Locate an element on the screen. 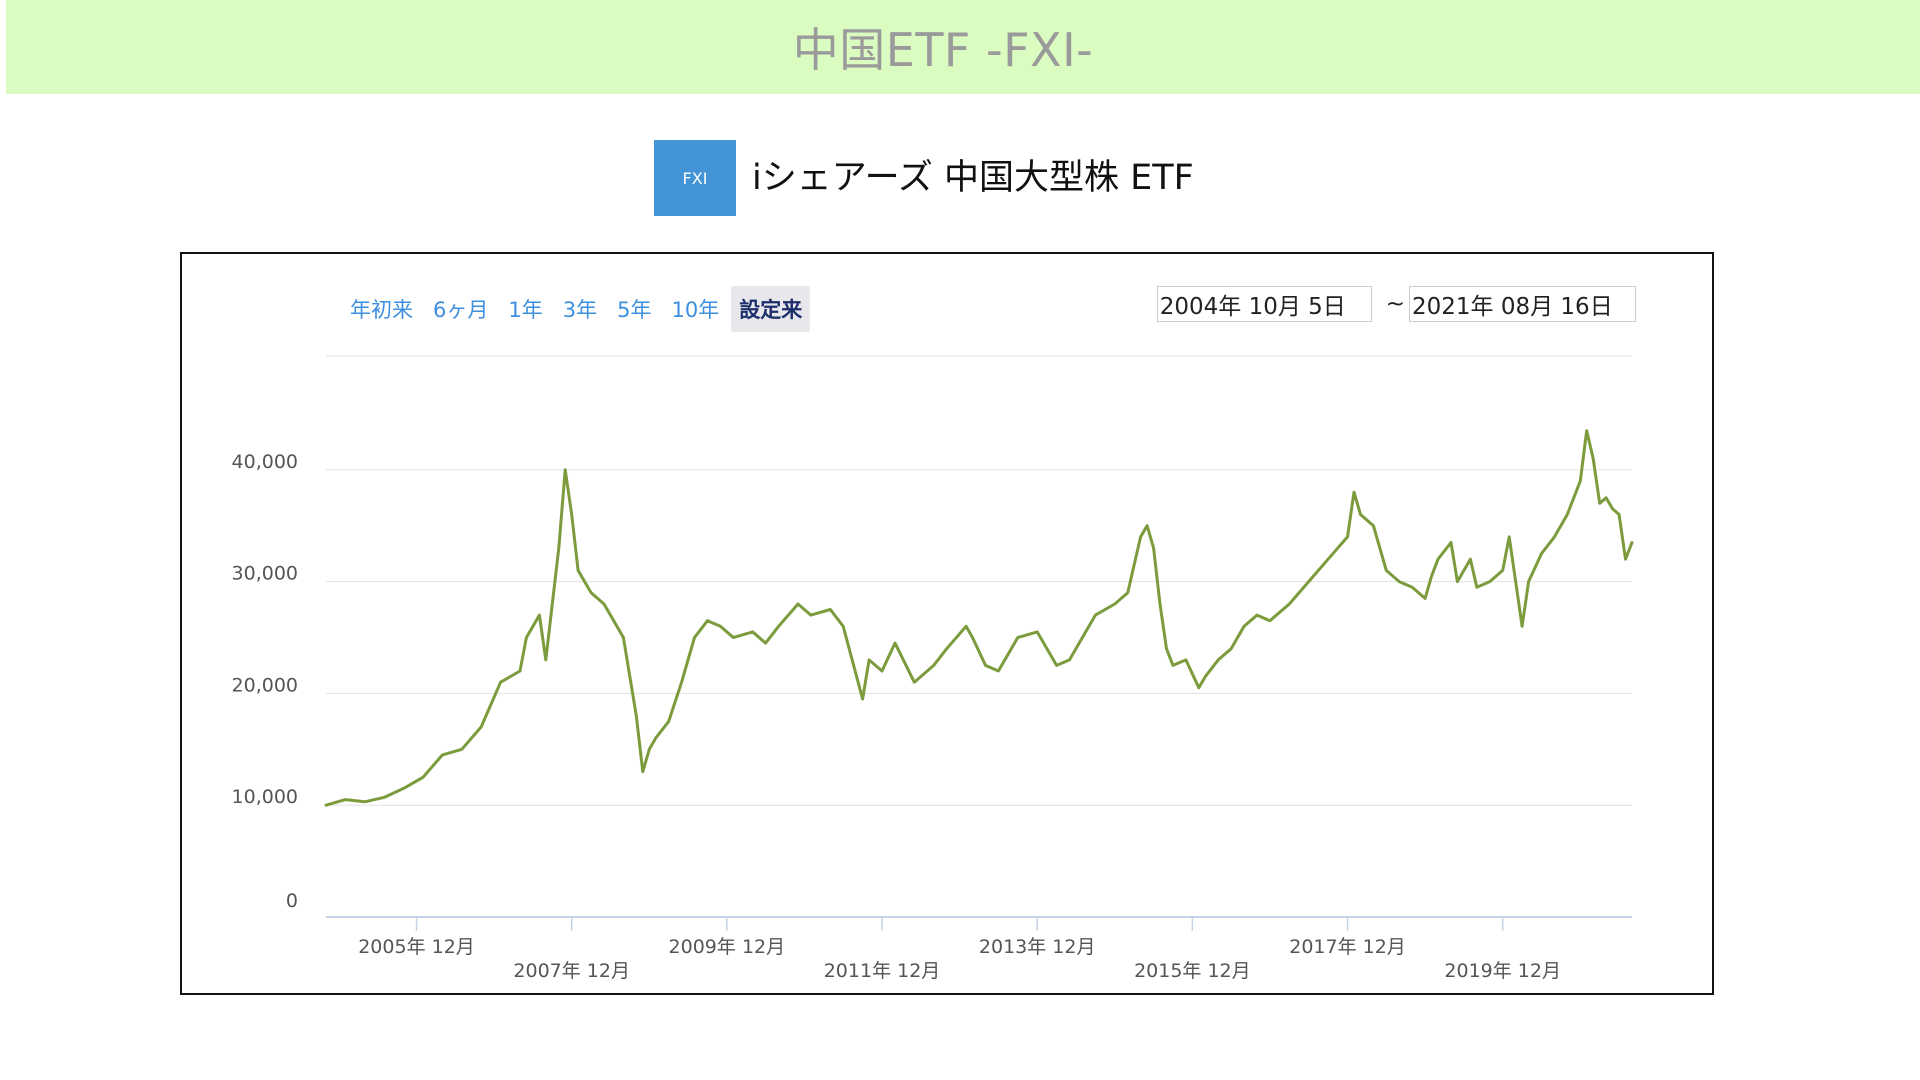 The width and height of the screenshot is (1920, 1080). from-date-input is located at coordinates (1264, 304).